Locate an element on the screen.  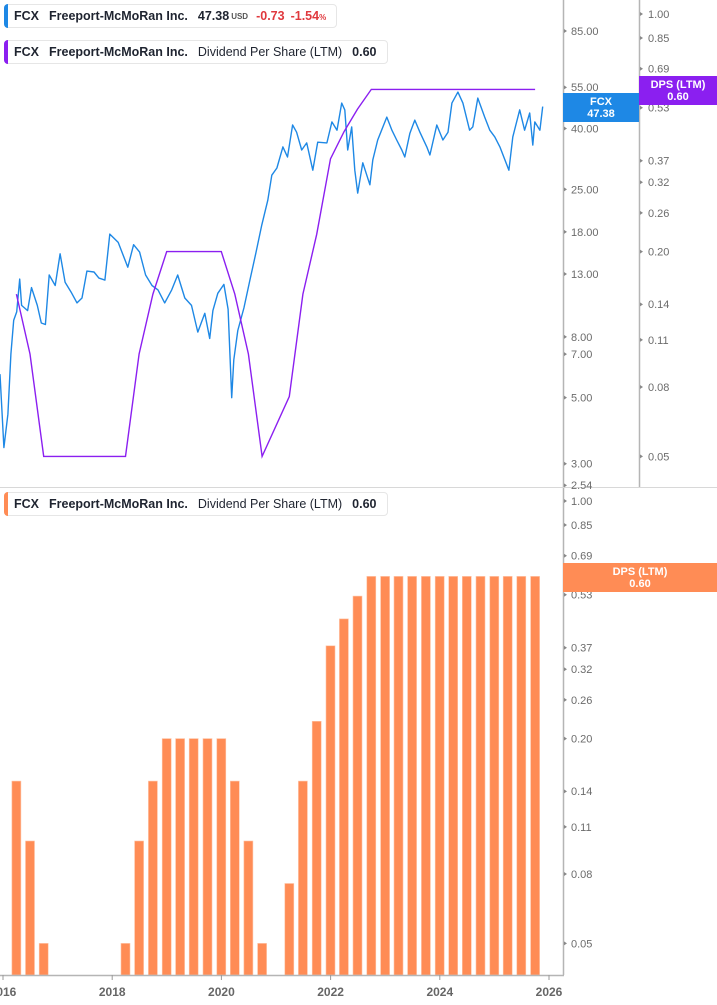
bottom-dps-tick-label: 0.11 is located at coordinates (581, 828).